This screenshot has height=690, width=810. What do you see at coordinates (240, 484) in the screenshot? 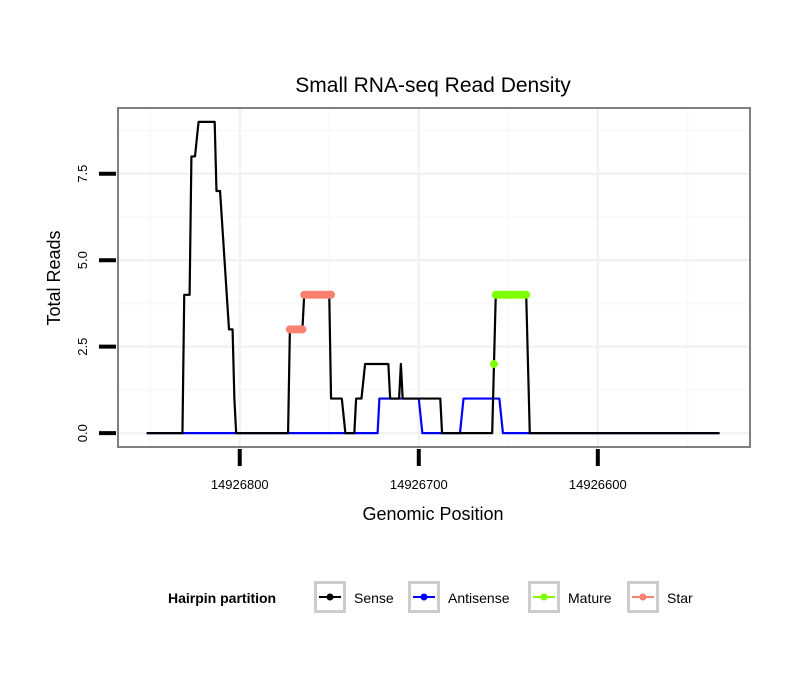
I see `x-tick-label: 14926800` at bounding box center [240, 484].